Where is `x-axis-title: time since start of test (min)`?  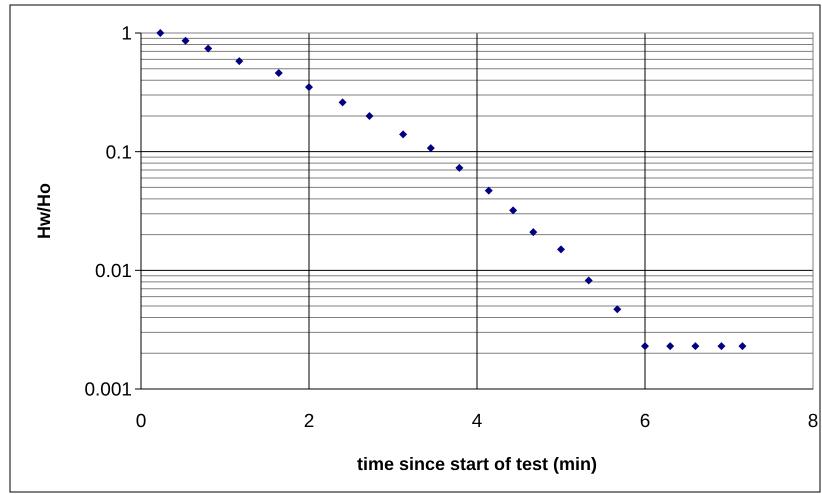
x-axis-title: time since start of test (min) is located at coordinates (477, 464).